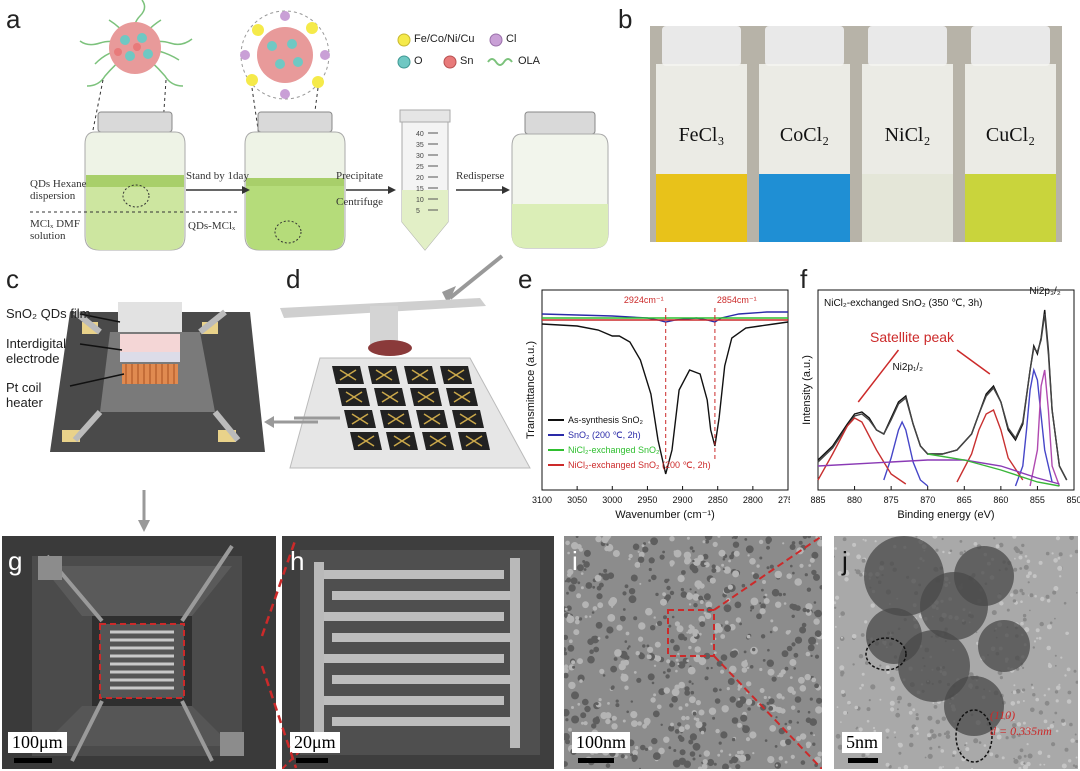 Image resolution: width=1080 pixels, height=771 pixels. Describe the element at coordinates (511, 39) in the screenshot. I see `legend-cl-label: Cl` at that location.